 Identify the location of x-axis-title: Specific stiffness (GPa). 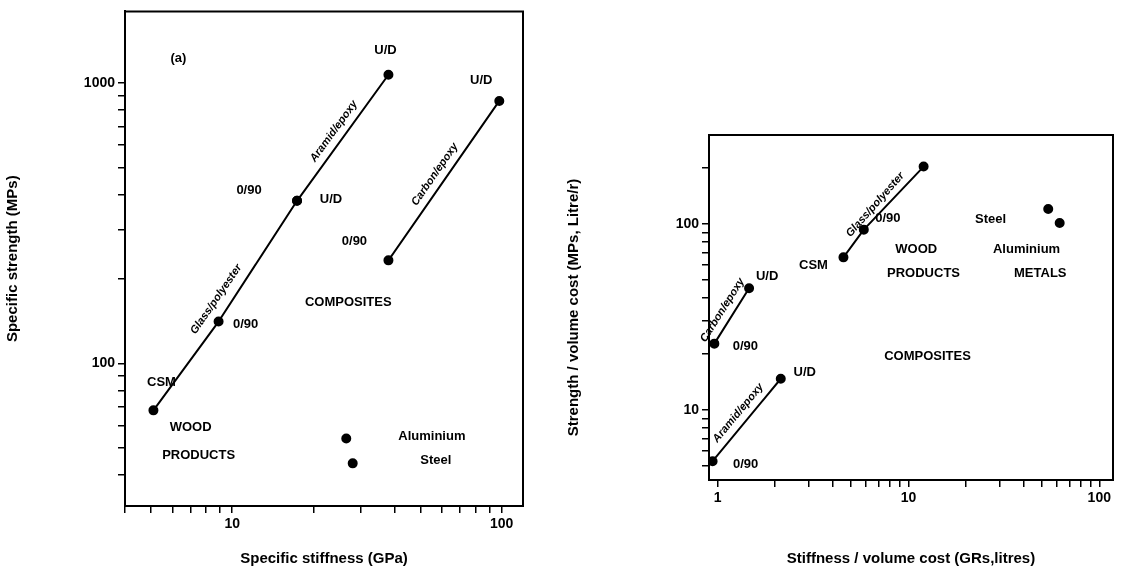
(324, 558).